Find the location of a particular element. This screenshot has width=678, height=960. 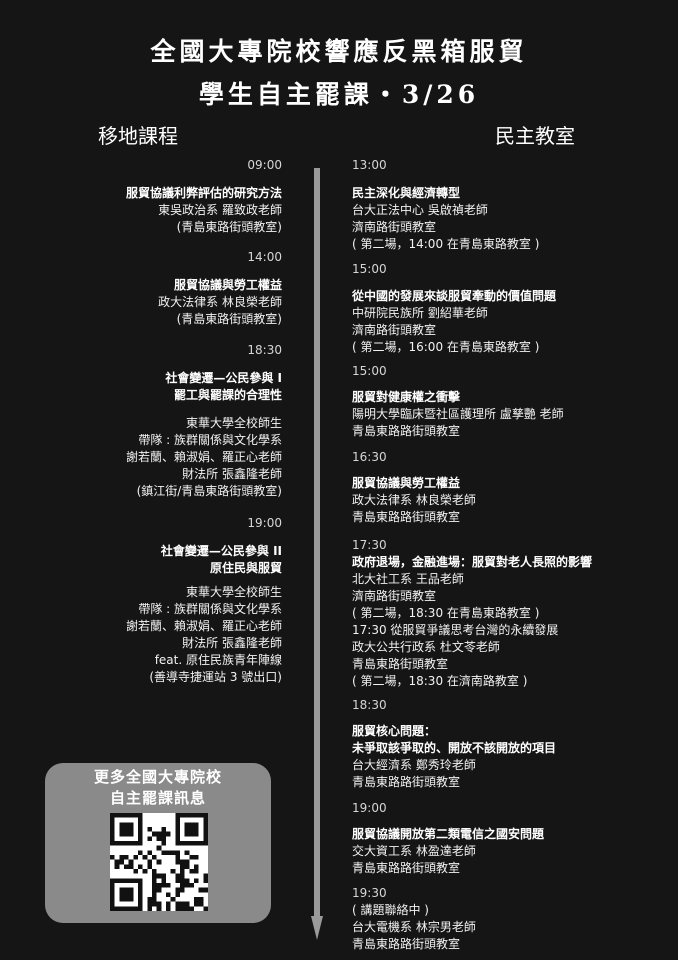

qr-info-box: 更多全國大專院校 自主罷課訊息 is located at coordinates (158, 843).